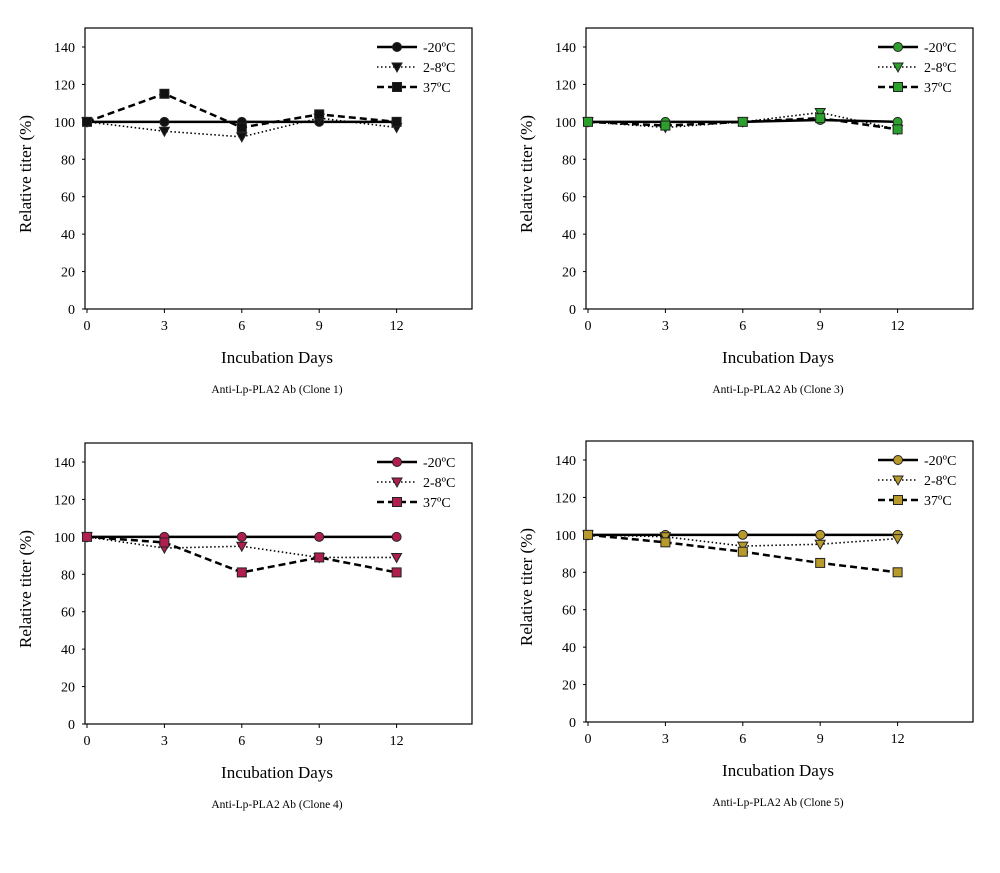 The width and height of the screenshot is (1000, 873). I want to click on series-triangle-down, so click(743, 541).